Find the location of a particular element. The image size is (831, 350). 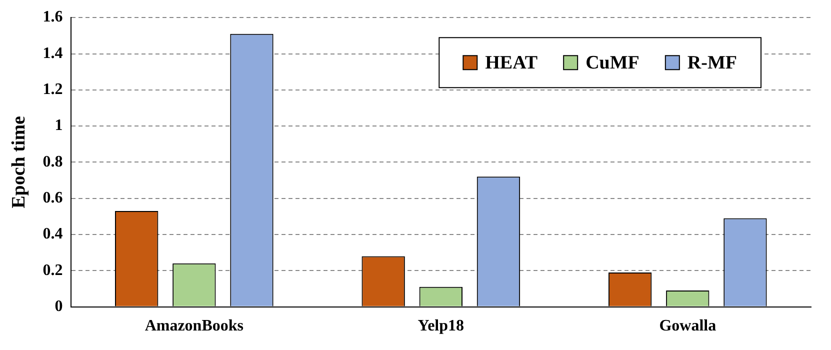

y-axis-title: Epoch time is located at coordinates (19, 162).